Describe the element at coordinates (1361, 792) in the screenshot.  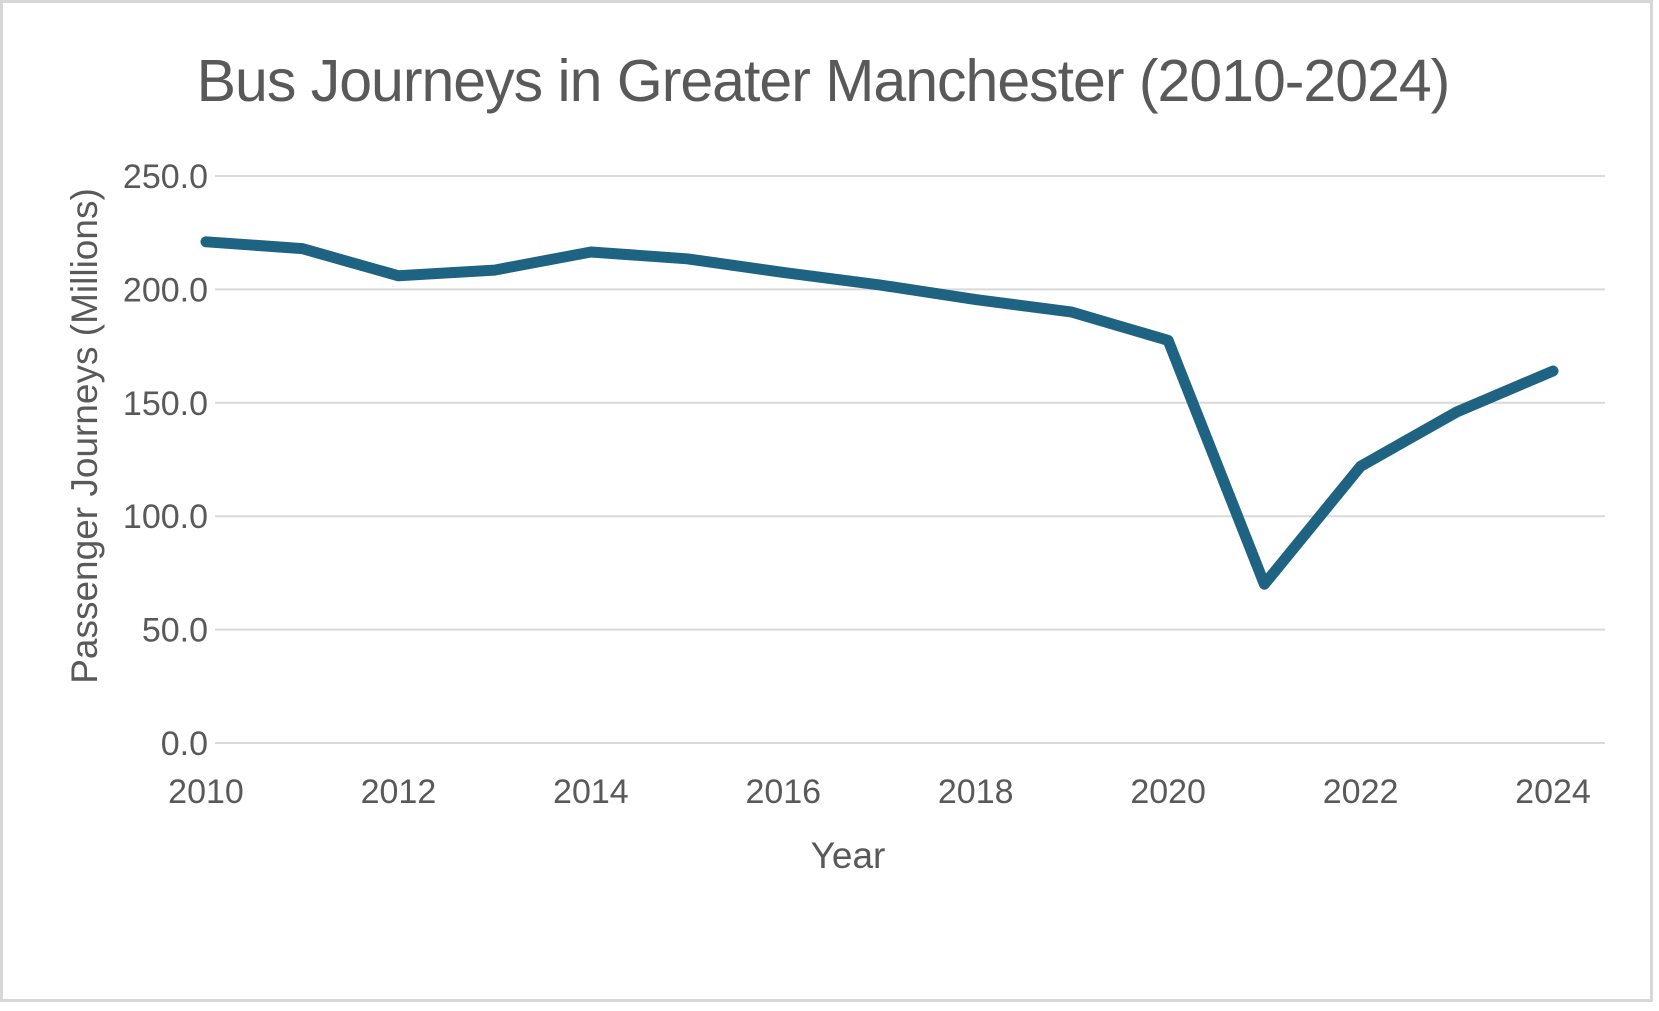
I see `x-tick-label: 2022` at that location.